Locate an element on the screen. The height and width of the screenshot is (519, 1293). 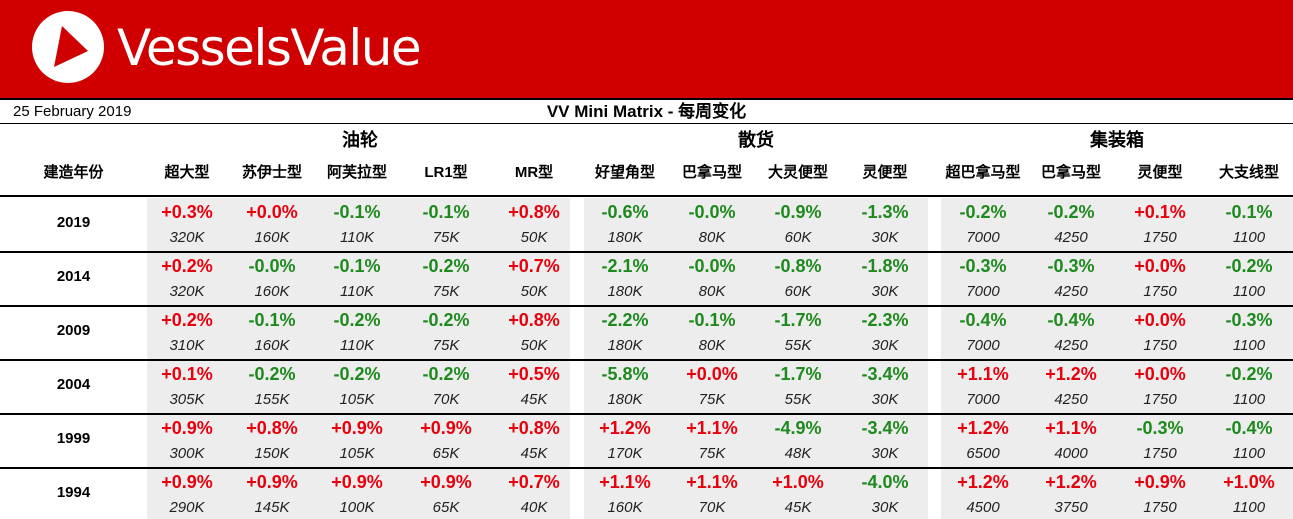
vessel-size-value: 105K is located at coordinates (357, 399).